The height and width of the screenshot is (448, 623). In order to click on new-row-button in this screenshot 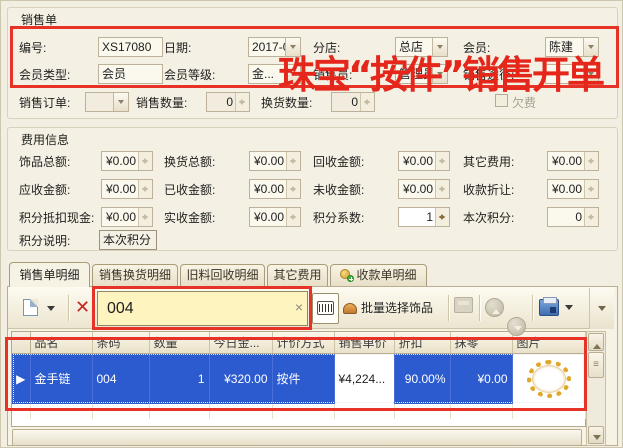, I will do `click(42, 309)`.